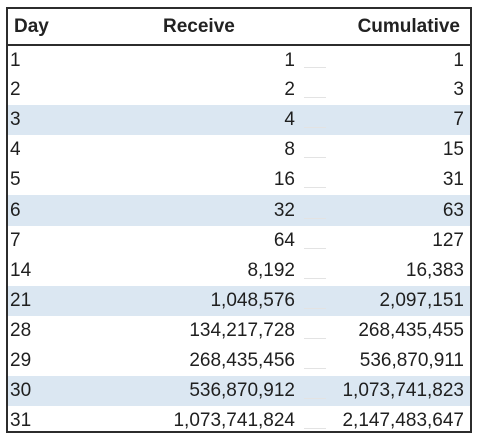 This screenshot has height=439, width=481. Describe the element at coordinates (284, 240) in the screenshot. I see `cell-receive: 64` at that location.